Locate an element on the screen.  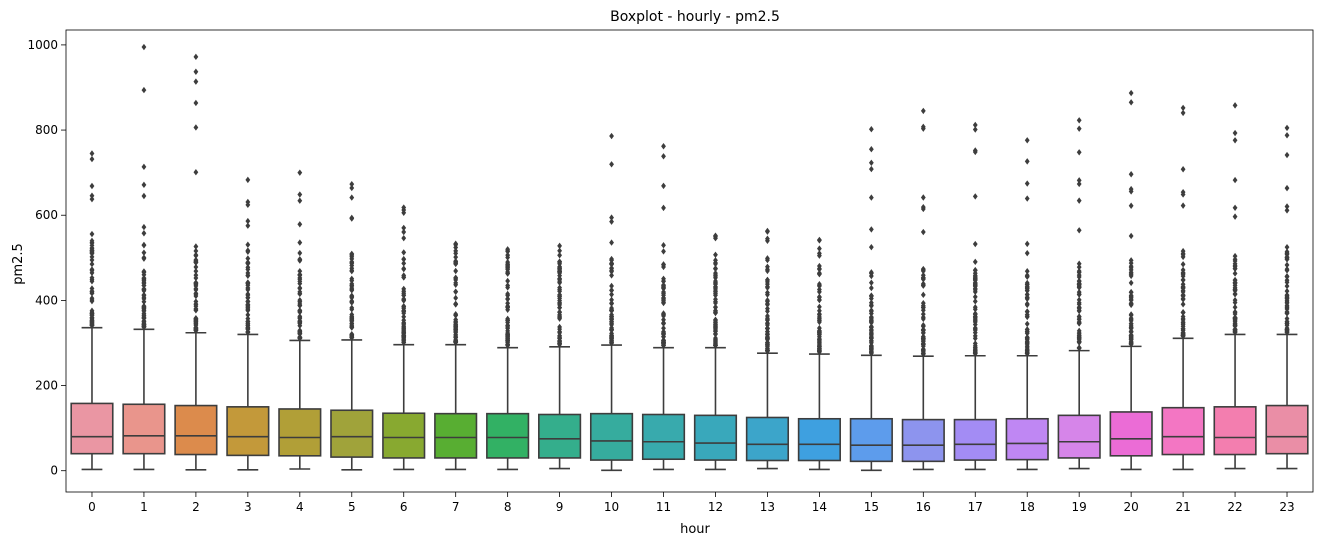
x-tick-label: 11 is located at coordinates (663, 507).